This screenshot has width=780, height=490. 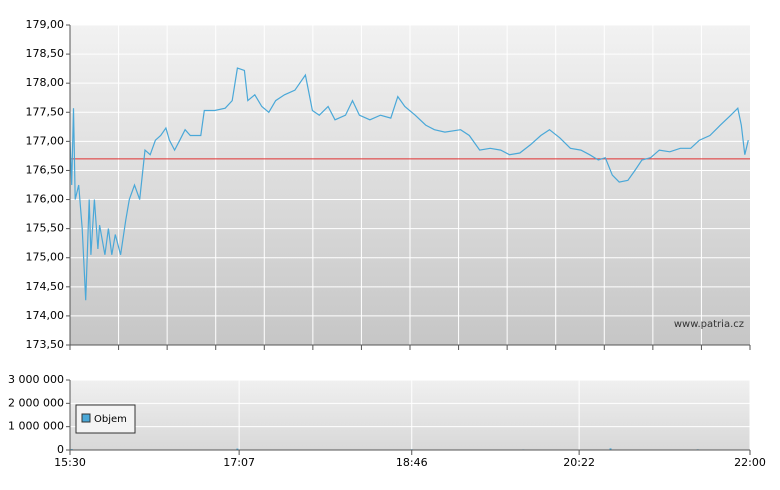 I want to click on x-tick-label: 22:00, so click(x=750, y=462).